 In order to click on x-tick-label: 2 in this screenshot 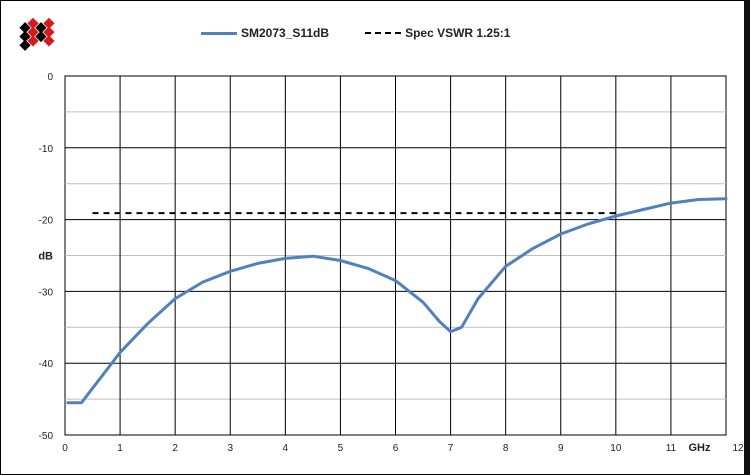, I will do `click(175, 448)`.